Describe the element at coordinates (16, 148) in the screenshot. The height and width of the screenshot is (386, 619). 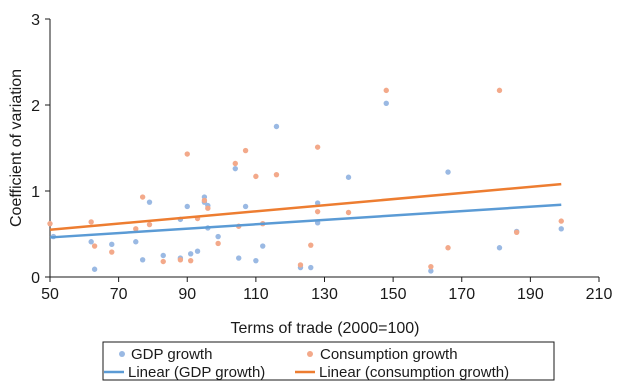
I see `y-axis-title: Coefficient of variation` at that location.